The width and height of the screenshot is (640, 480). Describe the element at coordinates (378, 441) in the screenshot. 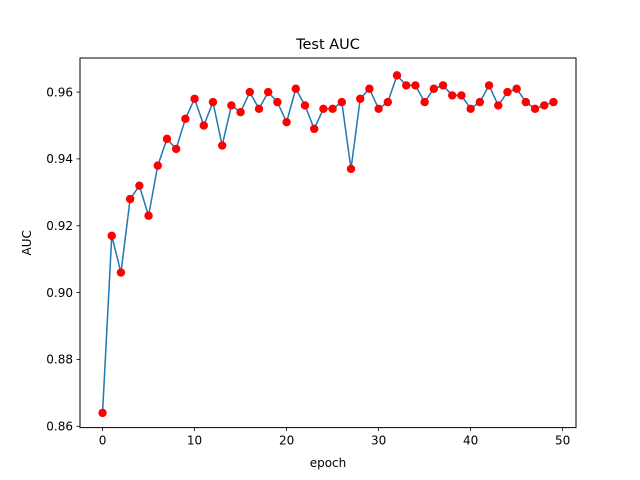

I see `x-tick-label: 30` at that location.